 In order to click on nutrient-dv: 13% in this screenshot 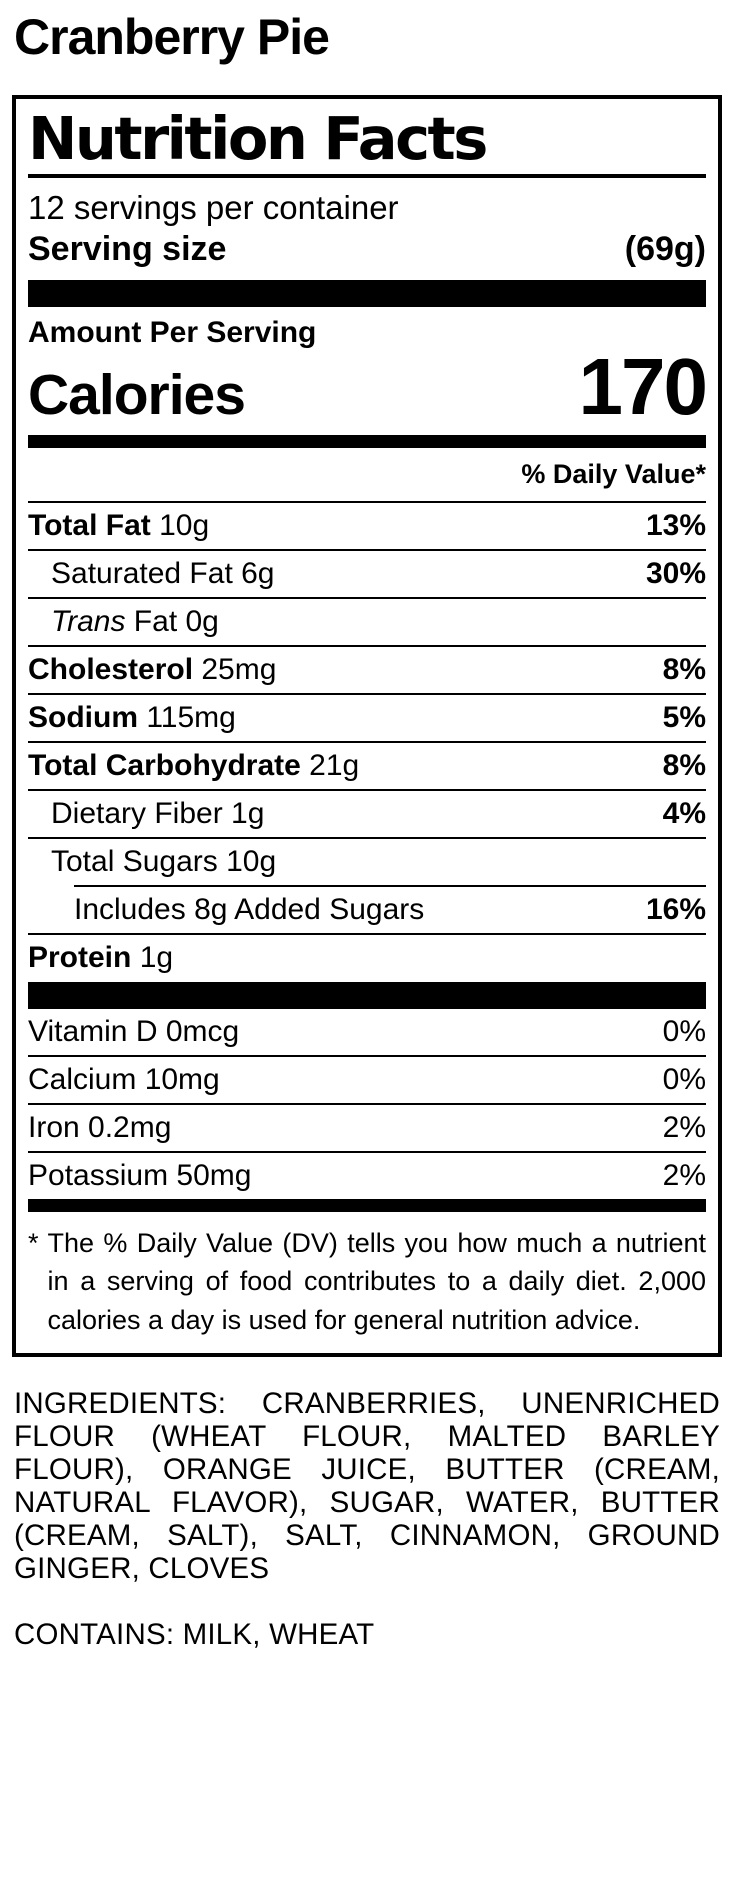, I will do `click(675, 525)`.